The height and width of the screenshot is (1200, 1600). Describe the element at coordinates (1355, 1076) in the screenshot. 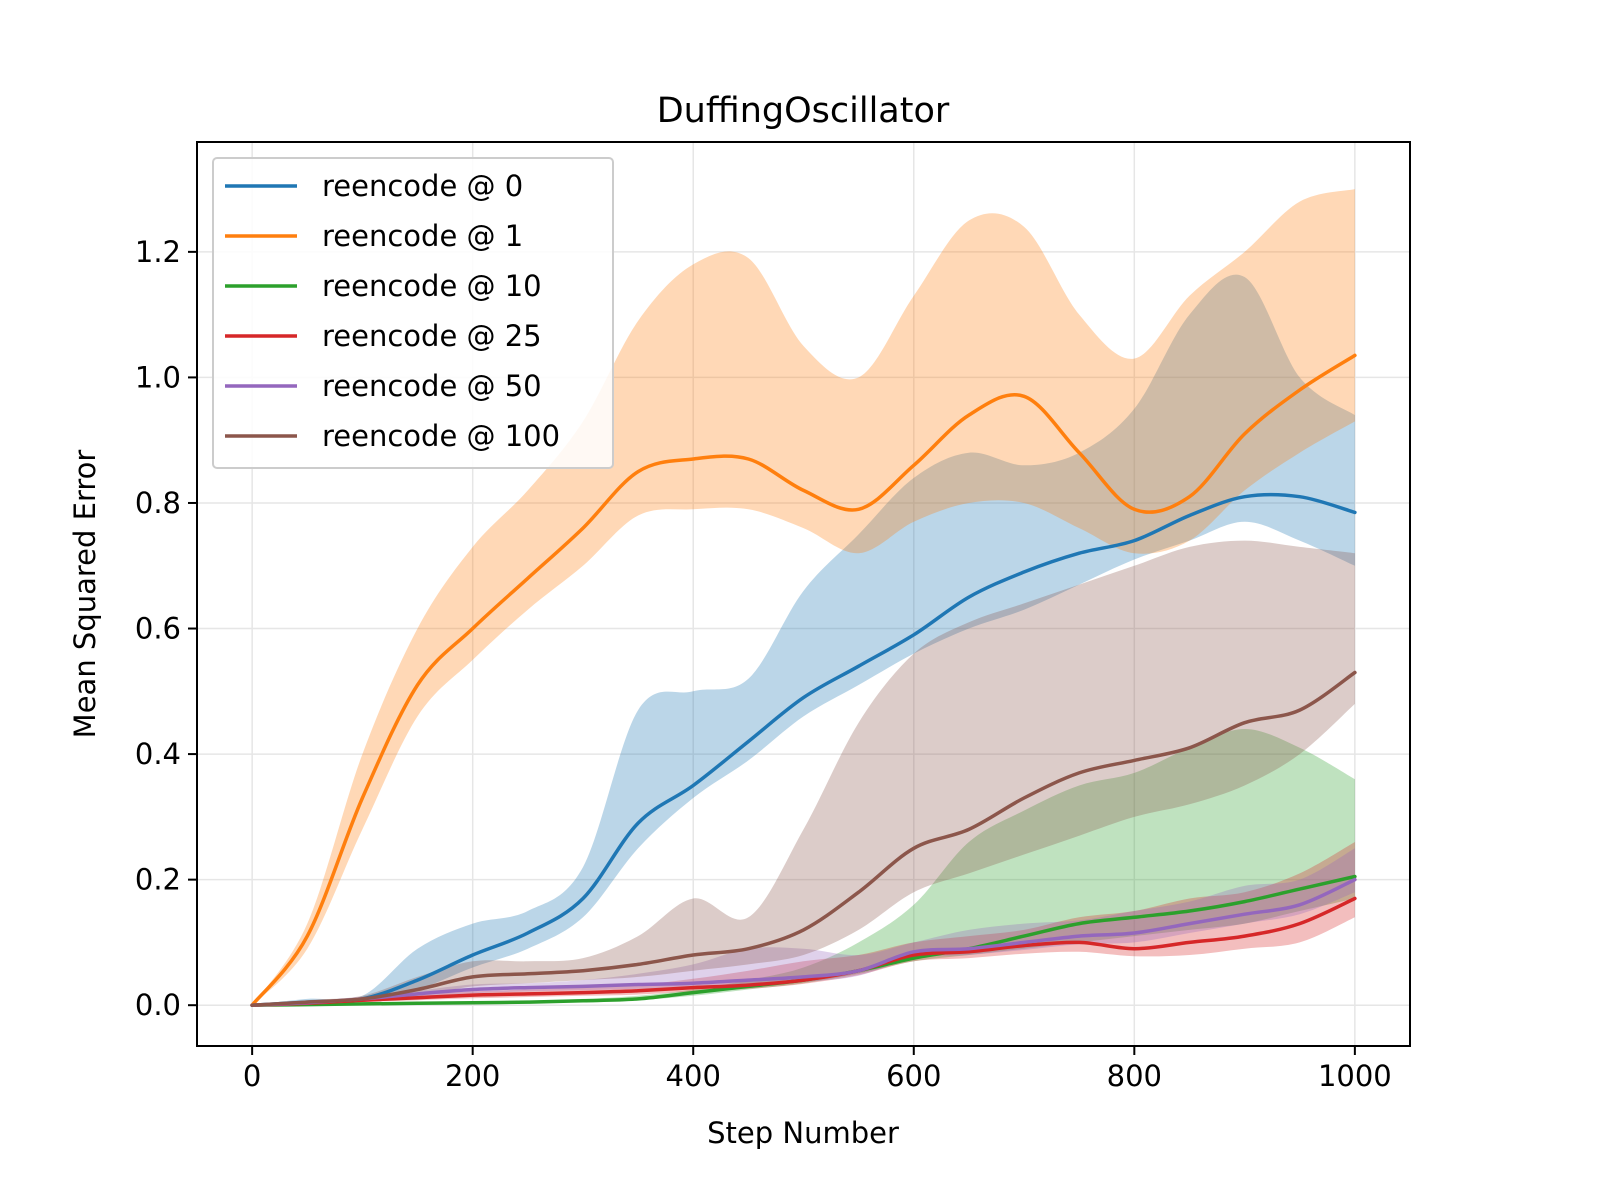

I see `x-tick-label: 1000` at that location.